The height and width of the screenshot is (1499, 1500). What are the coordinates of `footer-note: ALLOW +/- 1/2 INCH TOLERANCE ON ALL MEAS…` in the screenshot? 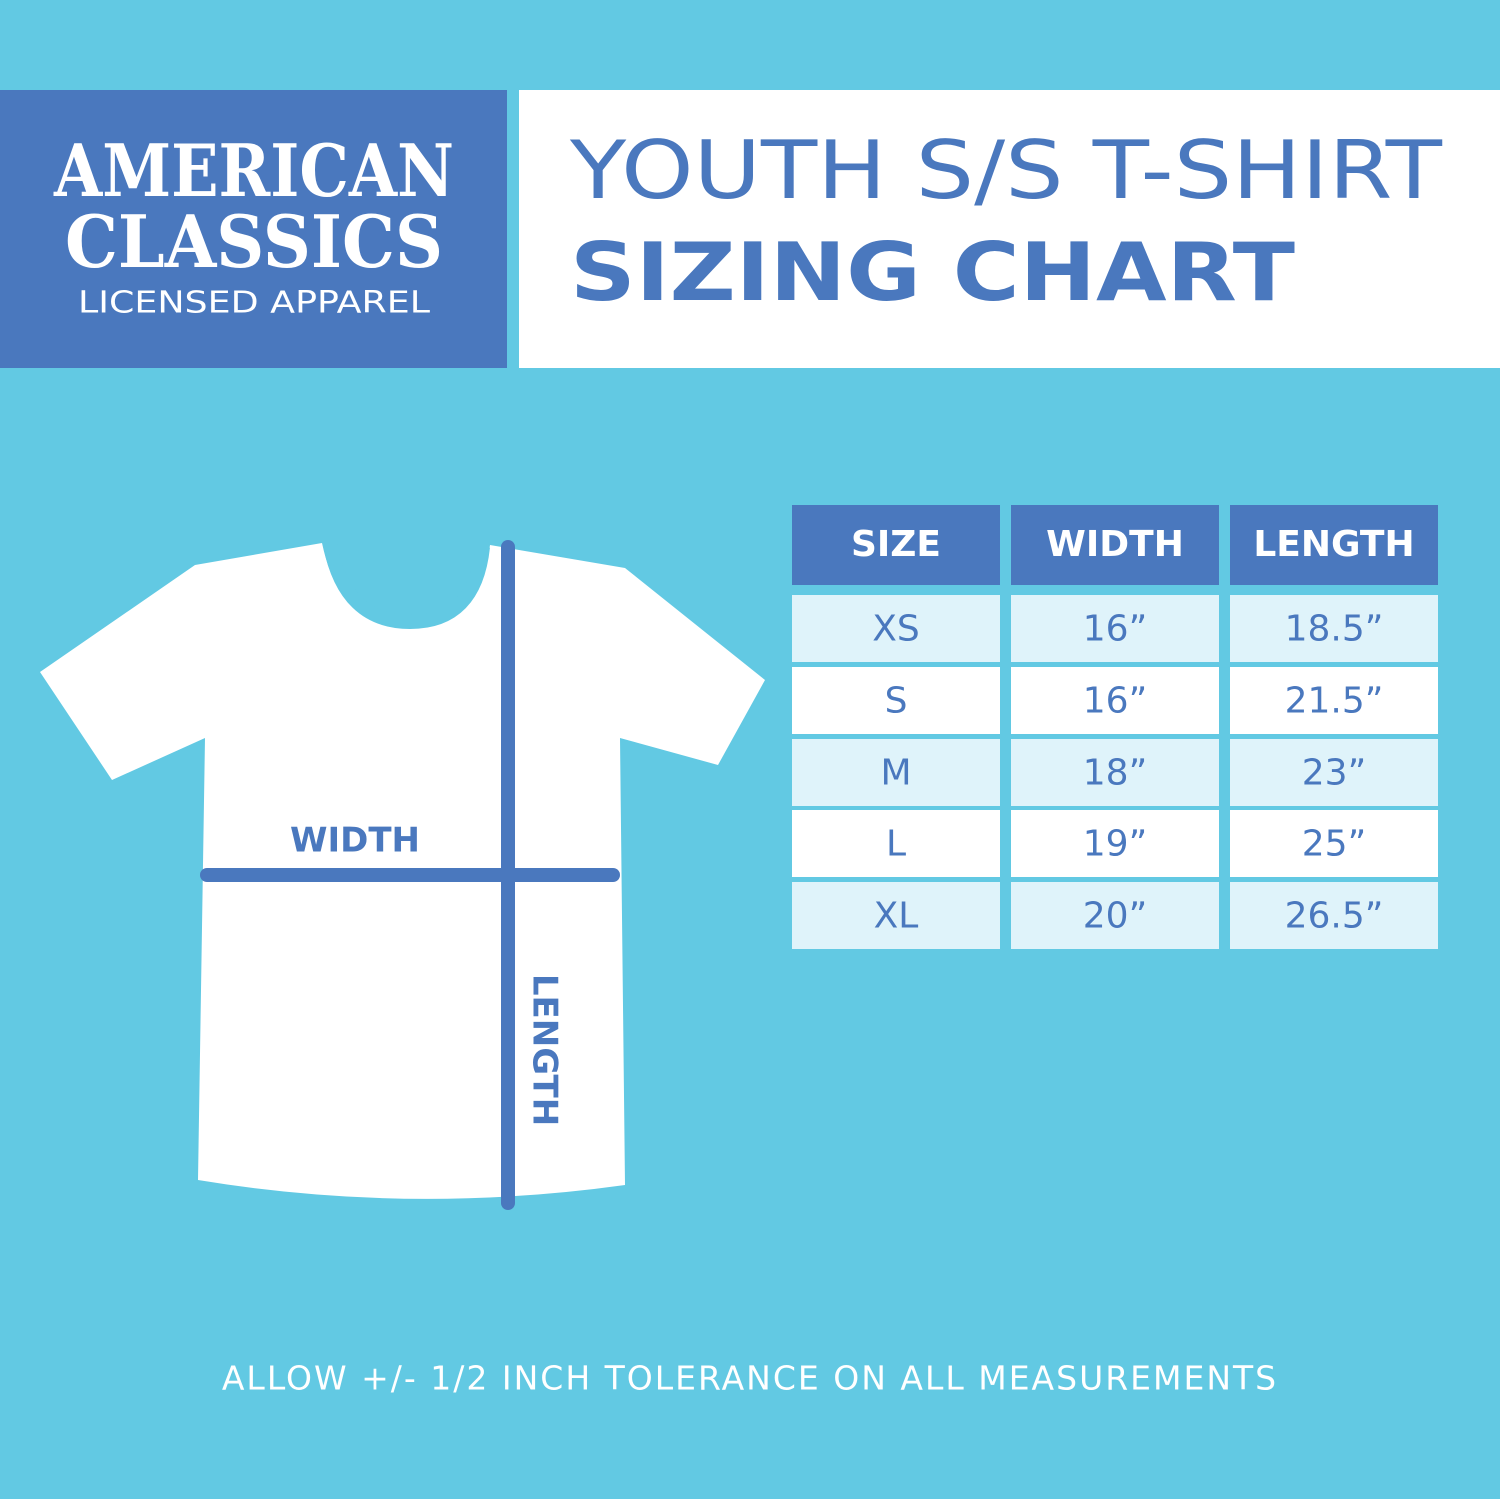 It's located at (750, 1378).